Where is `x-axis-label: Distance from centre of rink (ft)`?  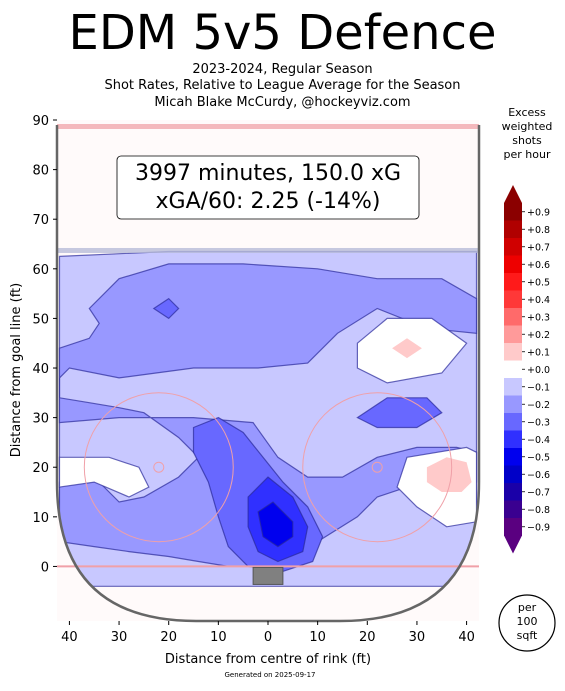
x-axis-label: Distance from centre of rink (ft) is located at coordinates (268, 659).